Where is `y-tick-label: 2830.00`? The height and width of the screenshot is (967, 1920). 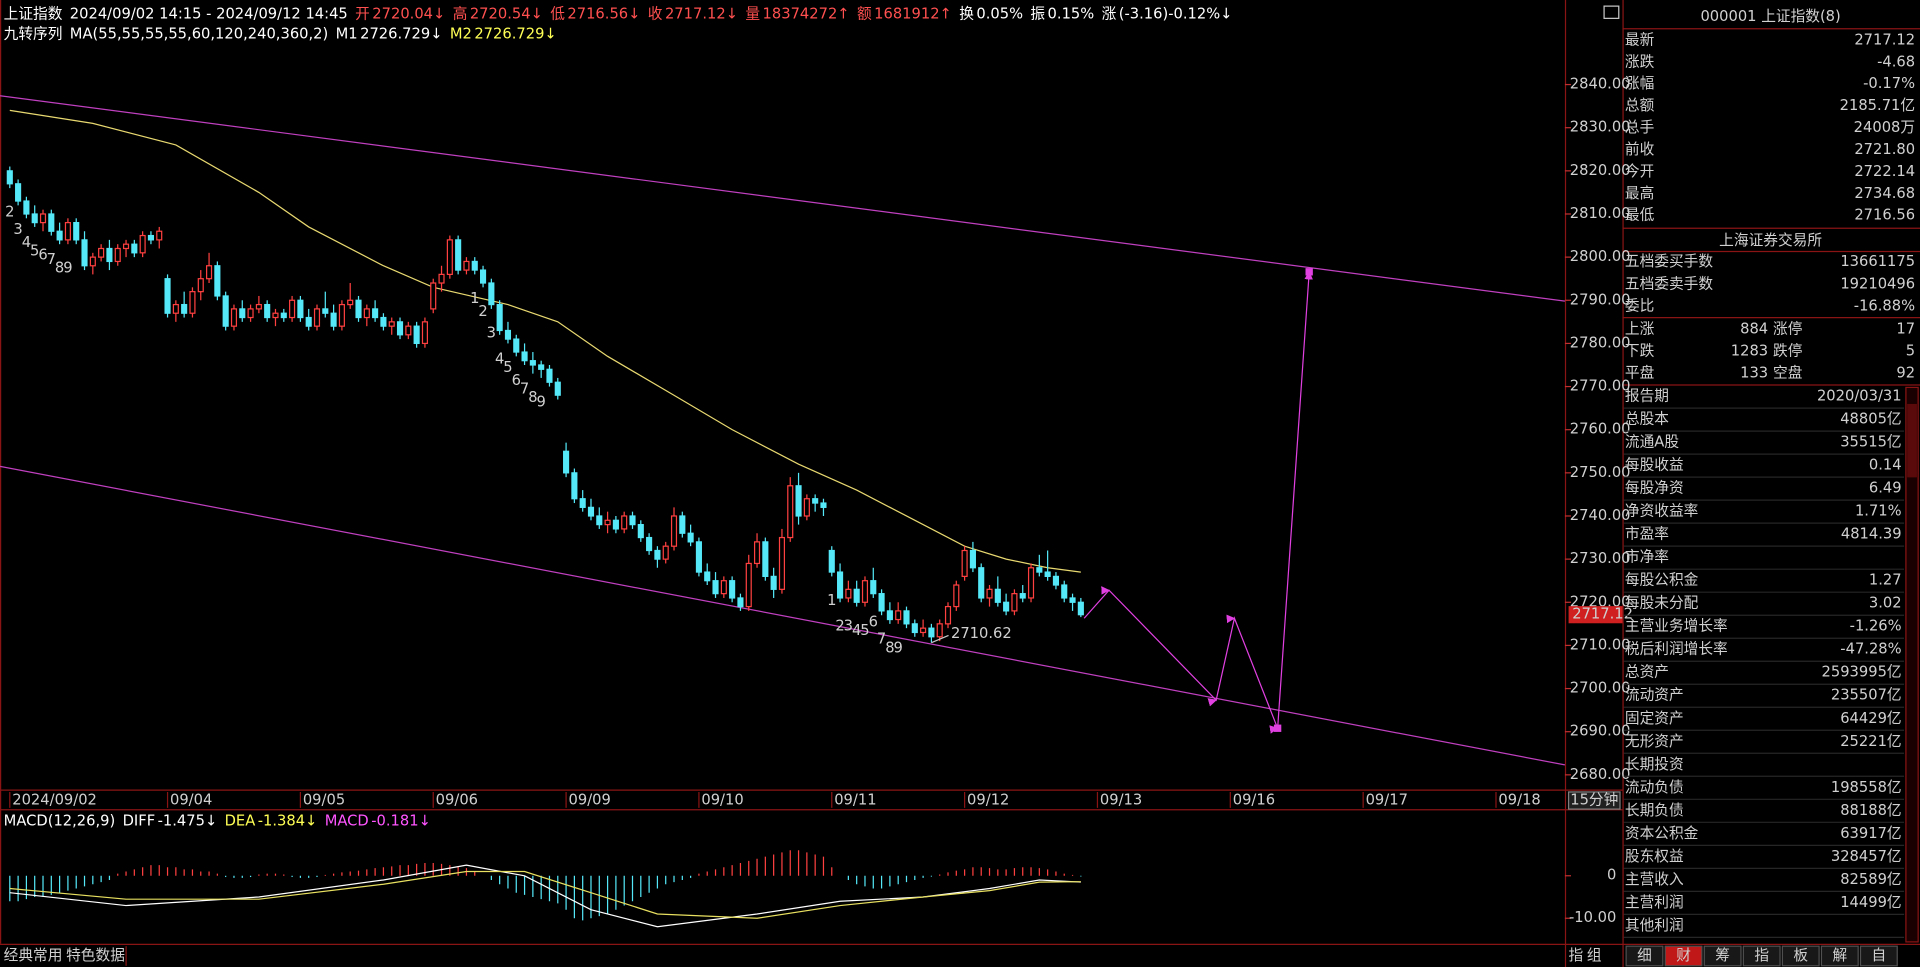
y-tick-label: 2830.00 is located at coordinates (1600, 127).